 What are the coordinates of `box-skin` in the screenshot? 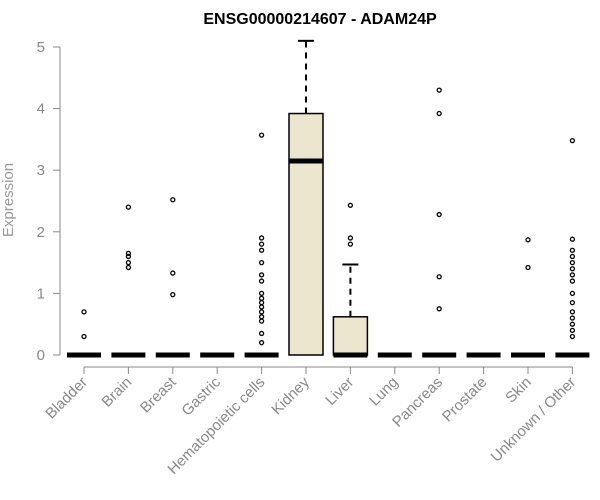 It's located at (528, 297).